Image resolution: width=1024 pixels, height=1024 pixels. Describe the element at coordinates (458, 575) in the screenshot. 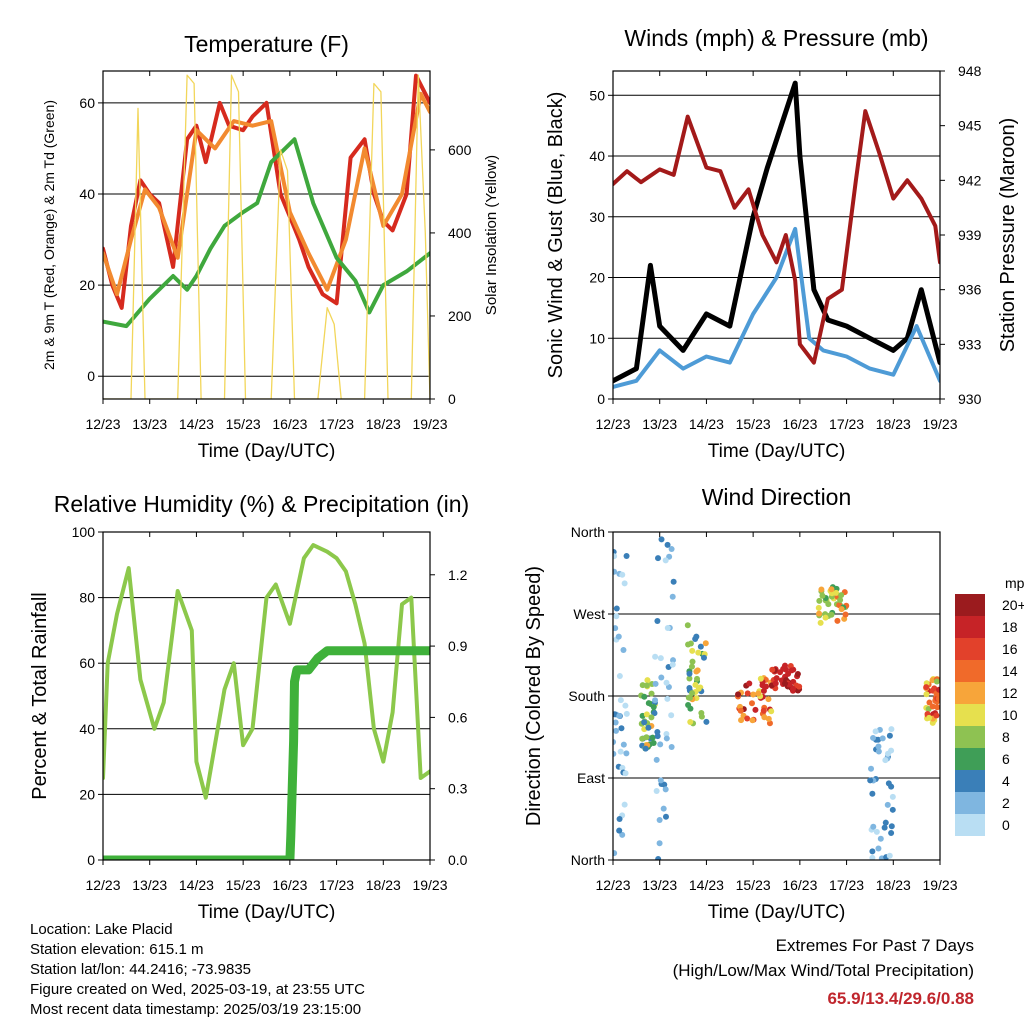

I see `y2-tick-label: 1.2` at that location.